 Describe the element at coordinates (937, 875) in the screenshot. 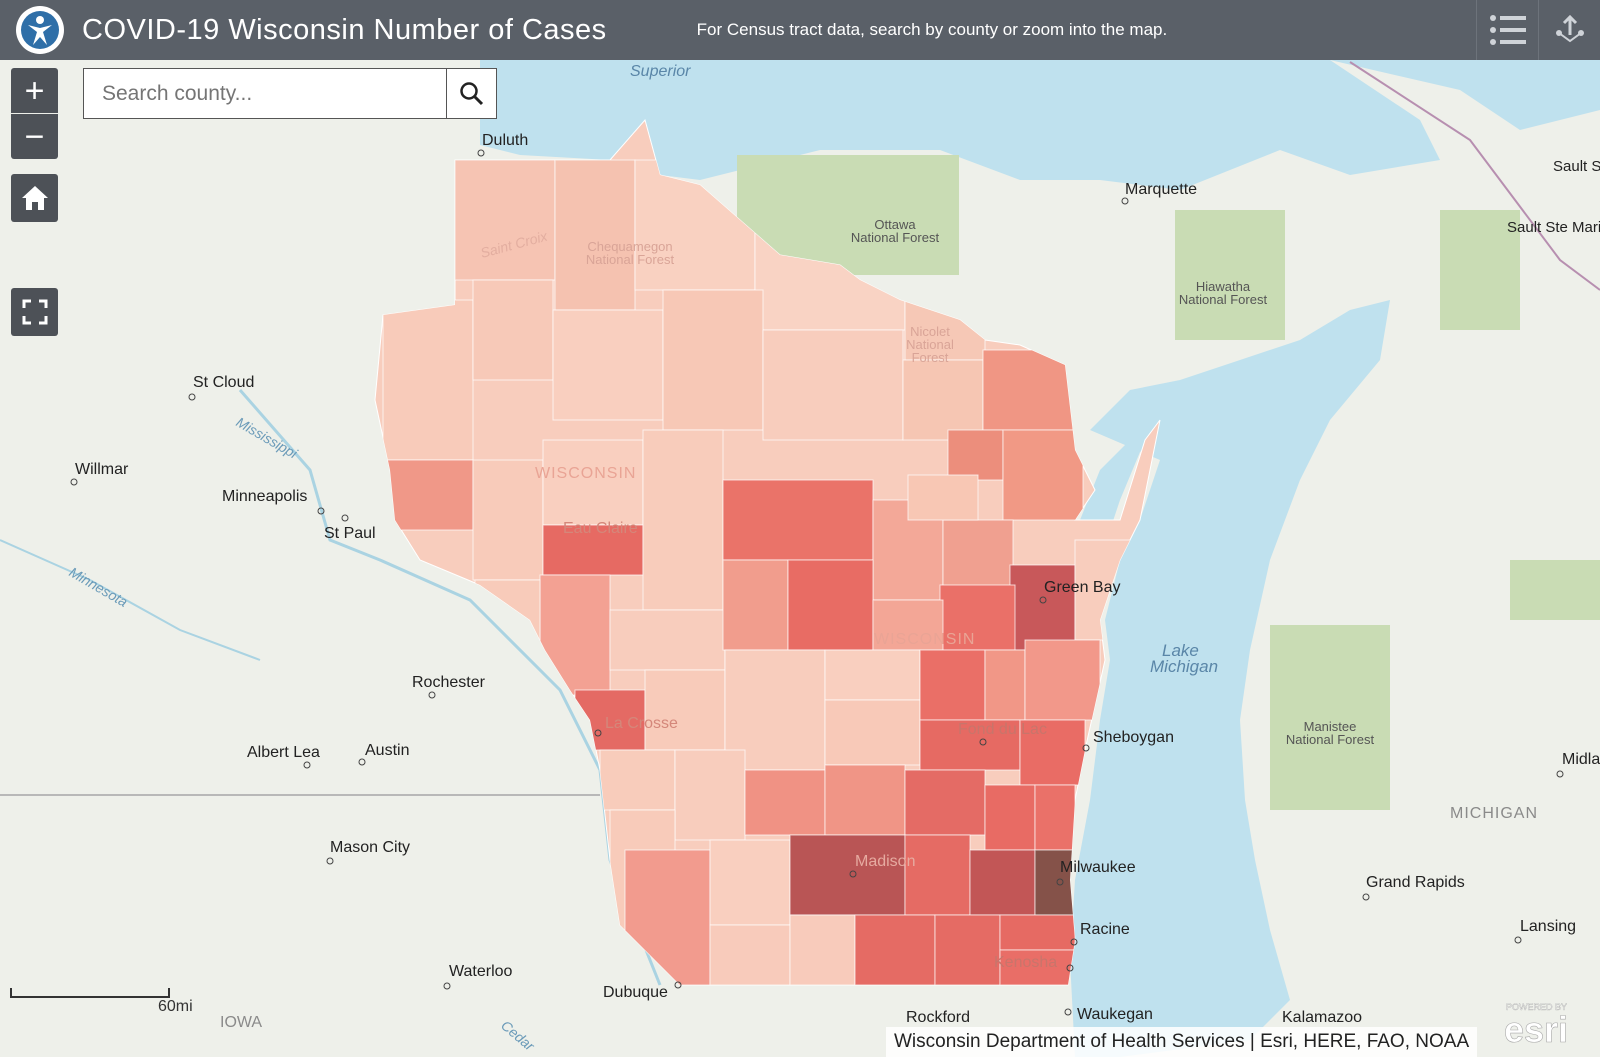

I see `county-jefferson` at that location.